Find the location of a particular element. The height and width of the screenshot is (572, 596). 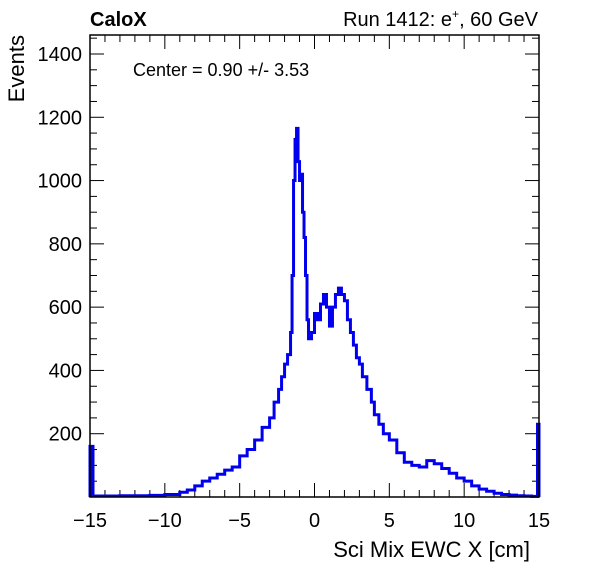

y-tick-label: 1000 is located at coordinates (60, 182).